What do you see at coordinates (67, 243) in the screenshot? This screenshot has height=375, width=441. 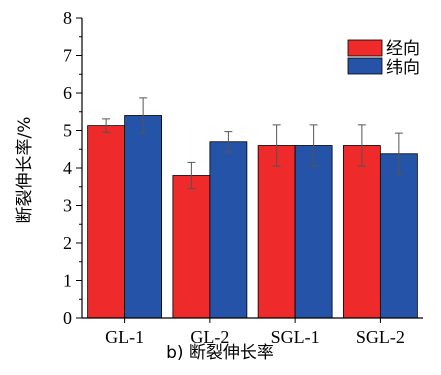 I see `y-tick-label: 2` at bounding box center [67, 243].